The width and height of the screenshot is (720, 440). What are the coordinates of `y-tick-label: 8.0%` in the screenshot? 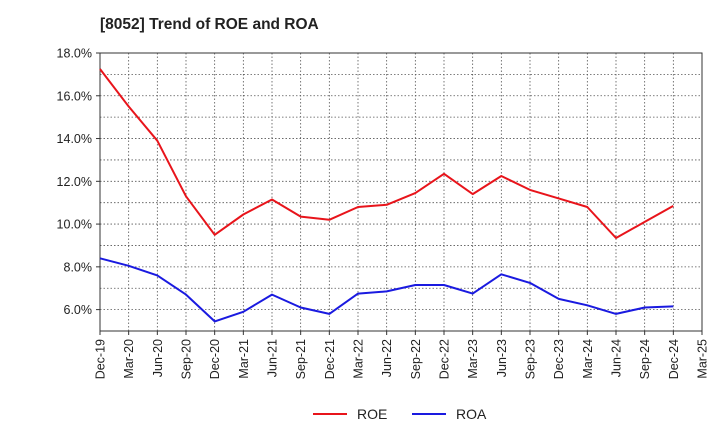 It's located at (78, 267).